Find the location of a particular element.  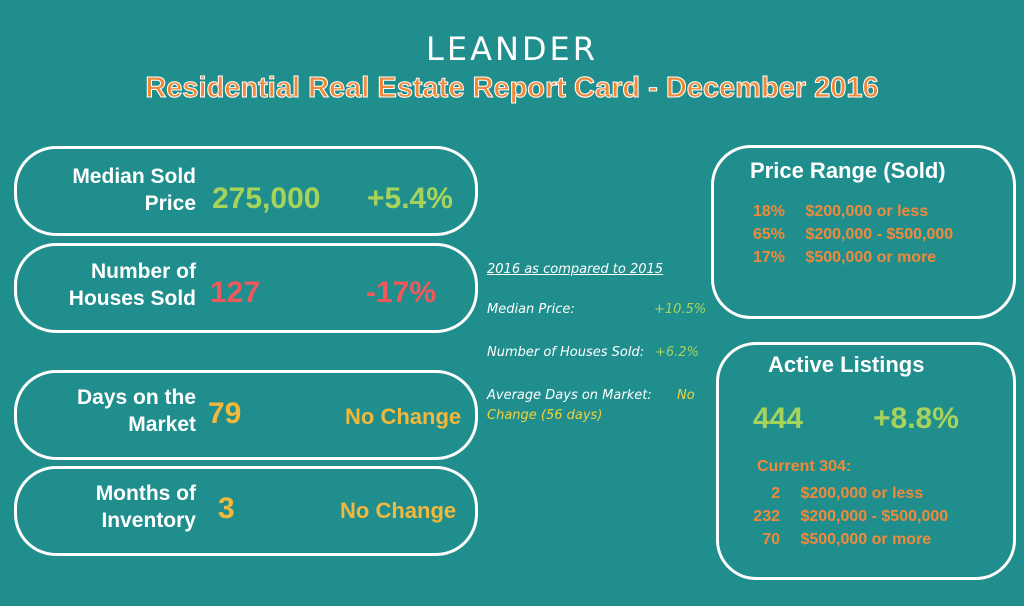

months-inventory-change: No Change is located at coordinates (398, 510).